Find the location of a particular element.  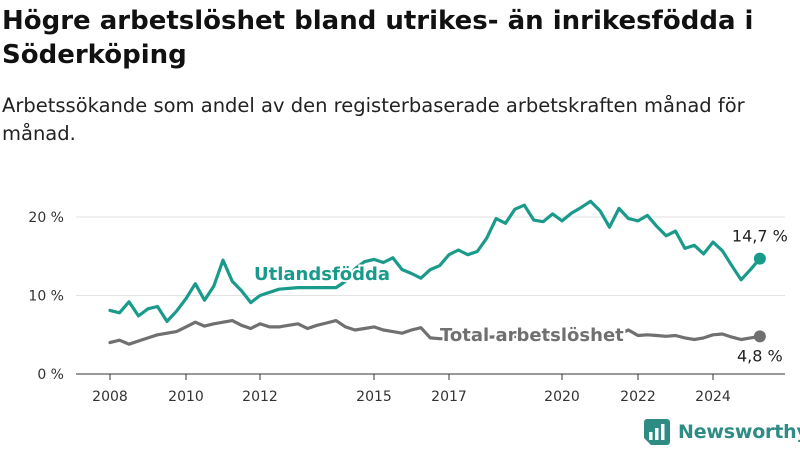

series-end-label-1: 4,8 % is located at coordinates (760, 355).